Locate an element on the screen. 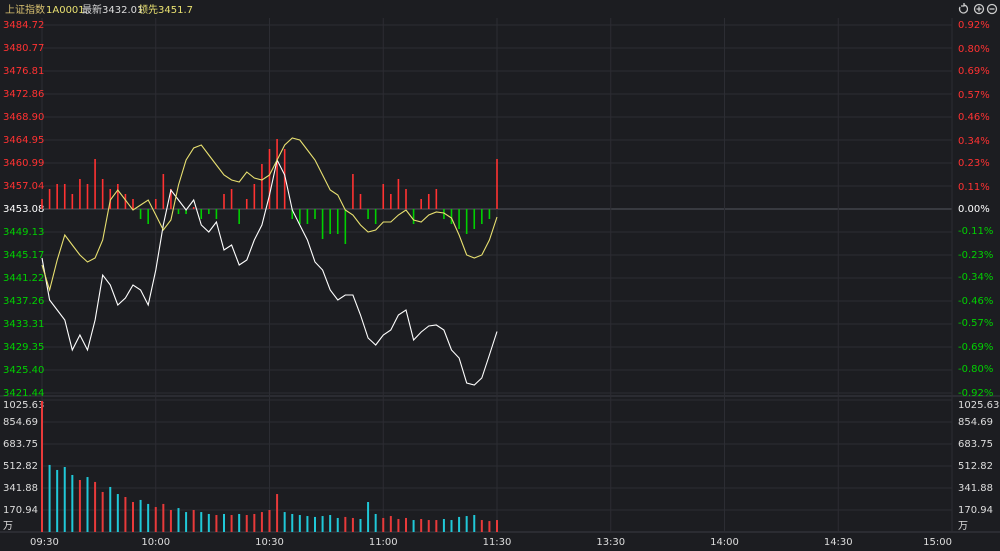 The height and width of the screenshot is (551, 1000). y-tick-label: 3460.99 is located at coordinates (23, 163).